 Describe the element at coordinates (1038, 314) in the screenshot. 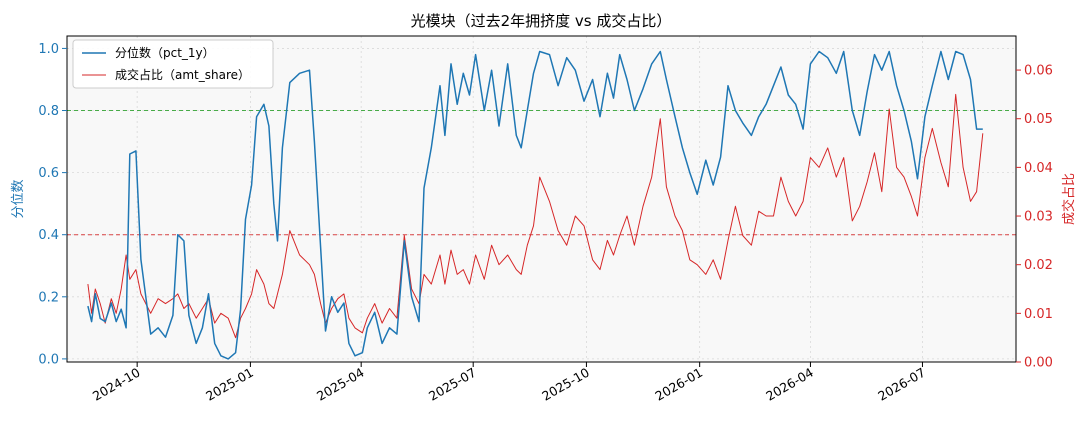

I see `y-right-tick-label: 0.01` at that location.